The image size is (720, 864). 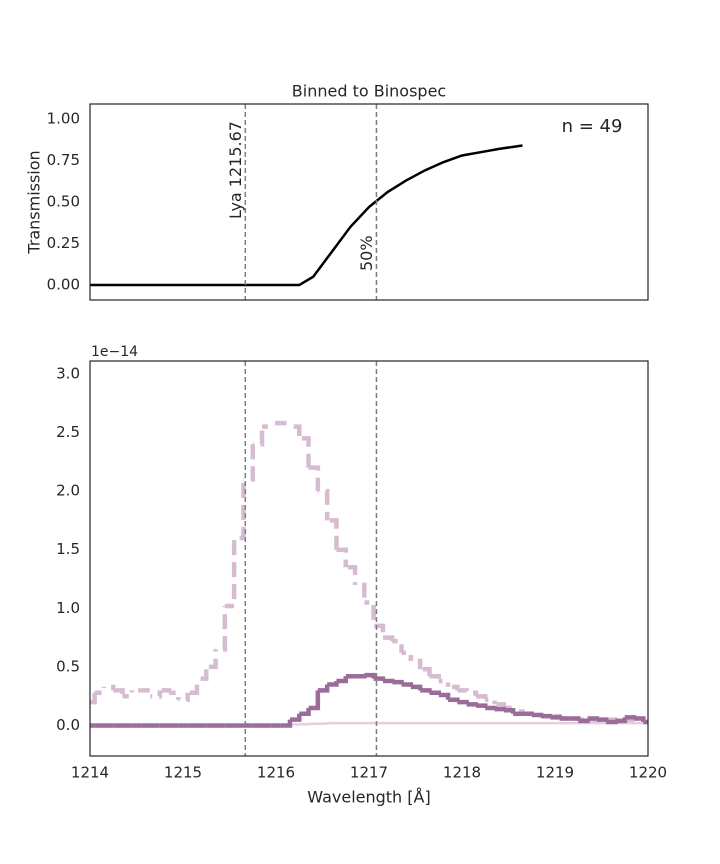 I want to click on x-tick-label: 1220, so click(x=648, y=773).